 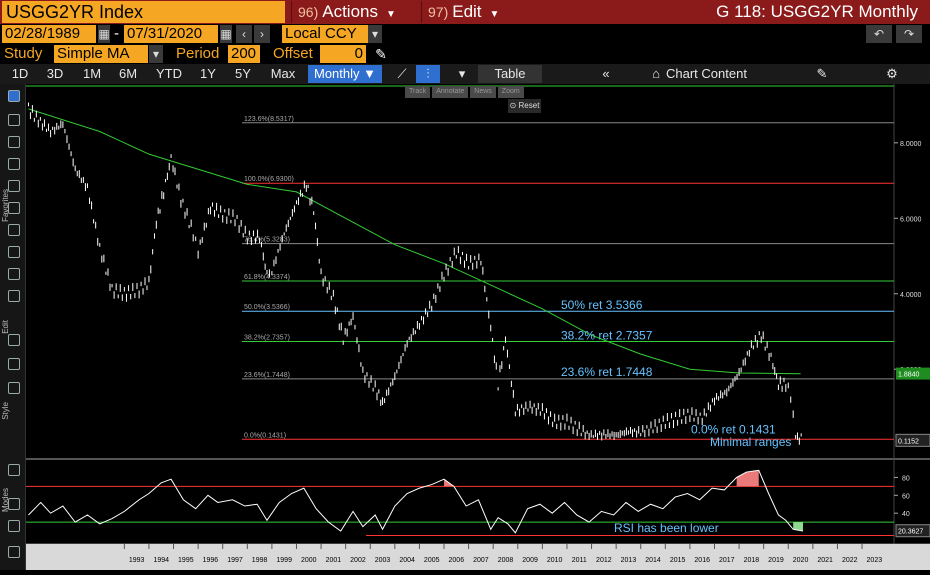 What do you see at coordinates (169, 73) in the screenshot?
I see `range-tab-ytd: YTD` at bounding box center [169, 73].